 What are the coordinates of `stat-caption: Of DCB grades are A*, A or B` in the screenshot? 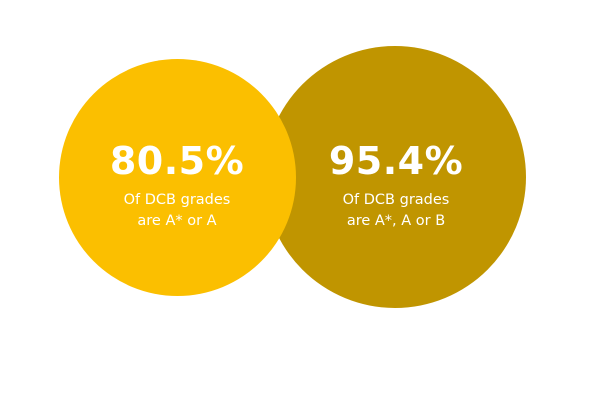 It's located at (396, 211).